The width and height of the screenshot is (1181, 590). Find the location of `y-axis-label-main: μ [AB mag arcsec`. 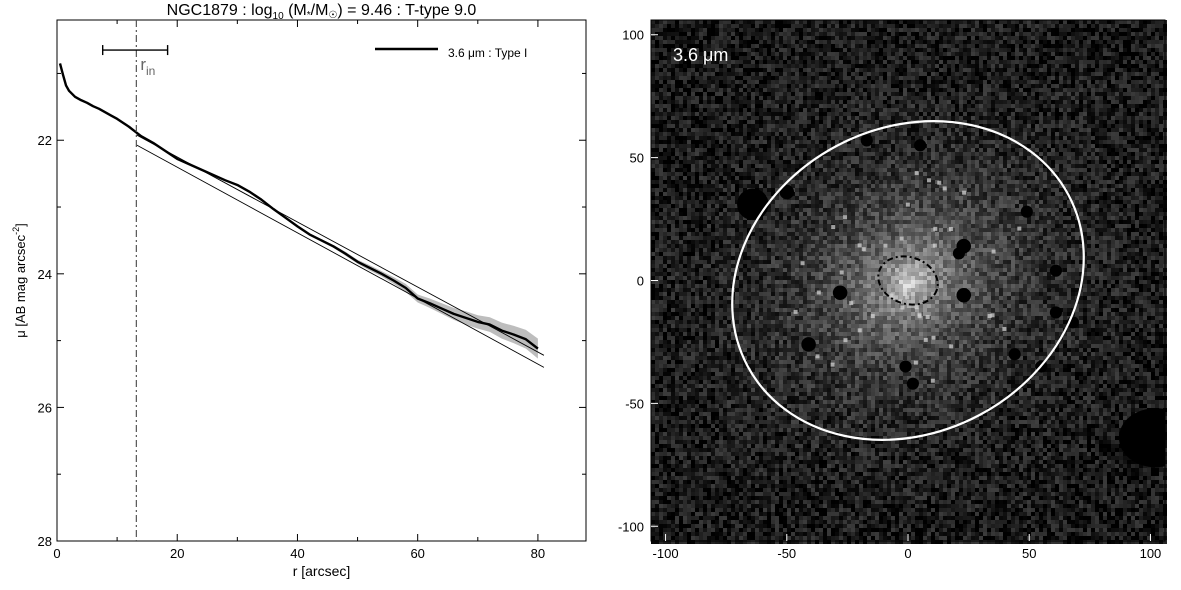

y-axis-label-main: μ [AB mag arcsec is located at coordinates (20, 285).